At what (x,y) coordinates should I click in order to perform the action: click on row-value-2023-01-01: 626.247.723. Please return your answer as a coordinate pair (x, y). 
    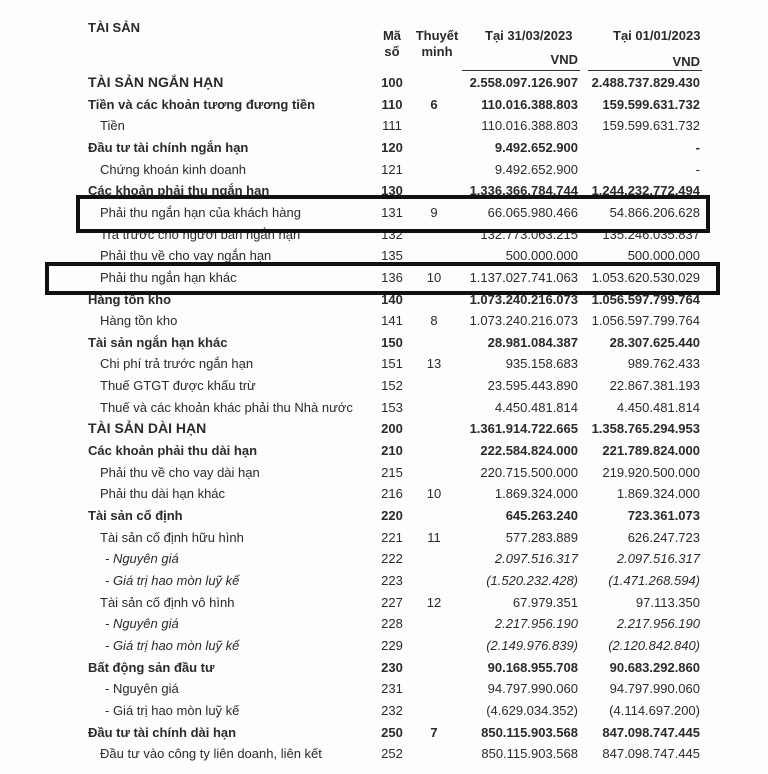
    Looking at the image, I should click on (663, 537).